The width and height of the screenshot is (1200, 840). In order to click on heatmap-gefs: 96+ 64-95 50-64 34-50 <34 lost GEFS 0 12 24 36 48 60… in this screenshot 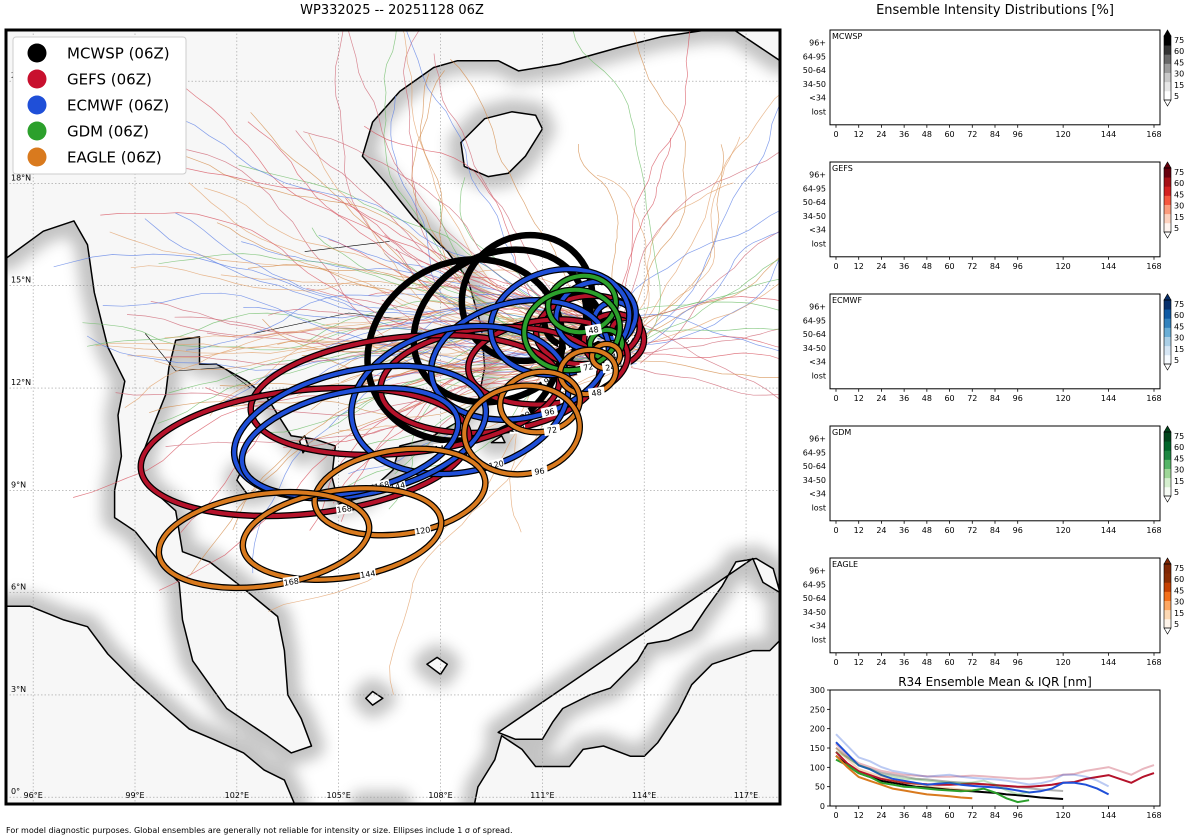, I will do `click(993, 216)`.